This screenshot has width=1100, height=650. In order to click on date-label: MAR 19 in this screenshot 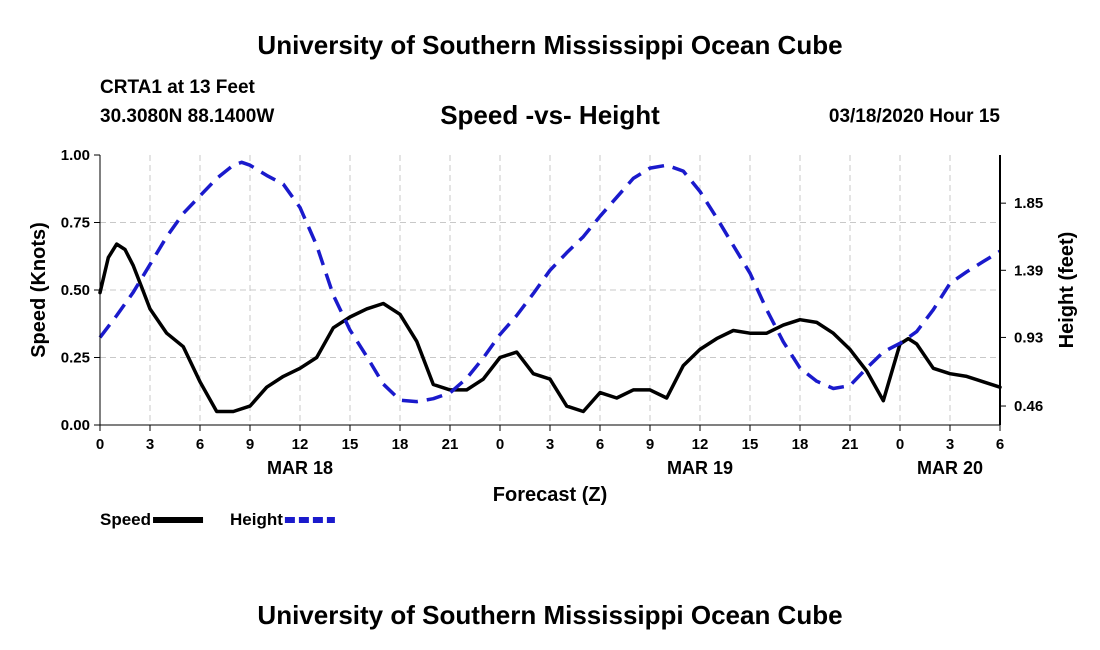, I will do `click(700, 468)`.